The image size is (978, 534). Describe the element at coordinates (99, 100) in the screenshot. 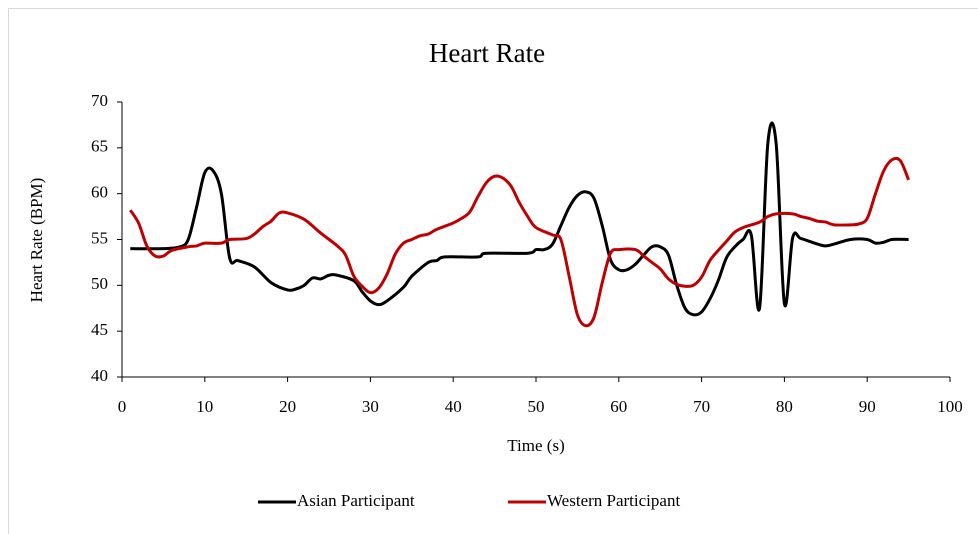

I see `y-tick-label: 70` at that location.